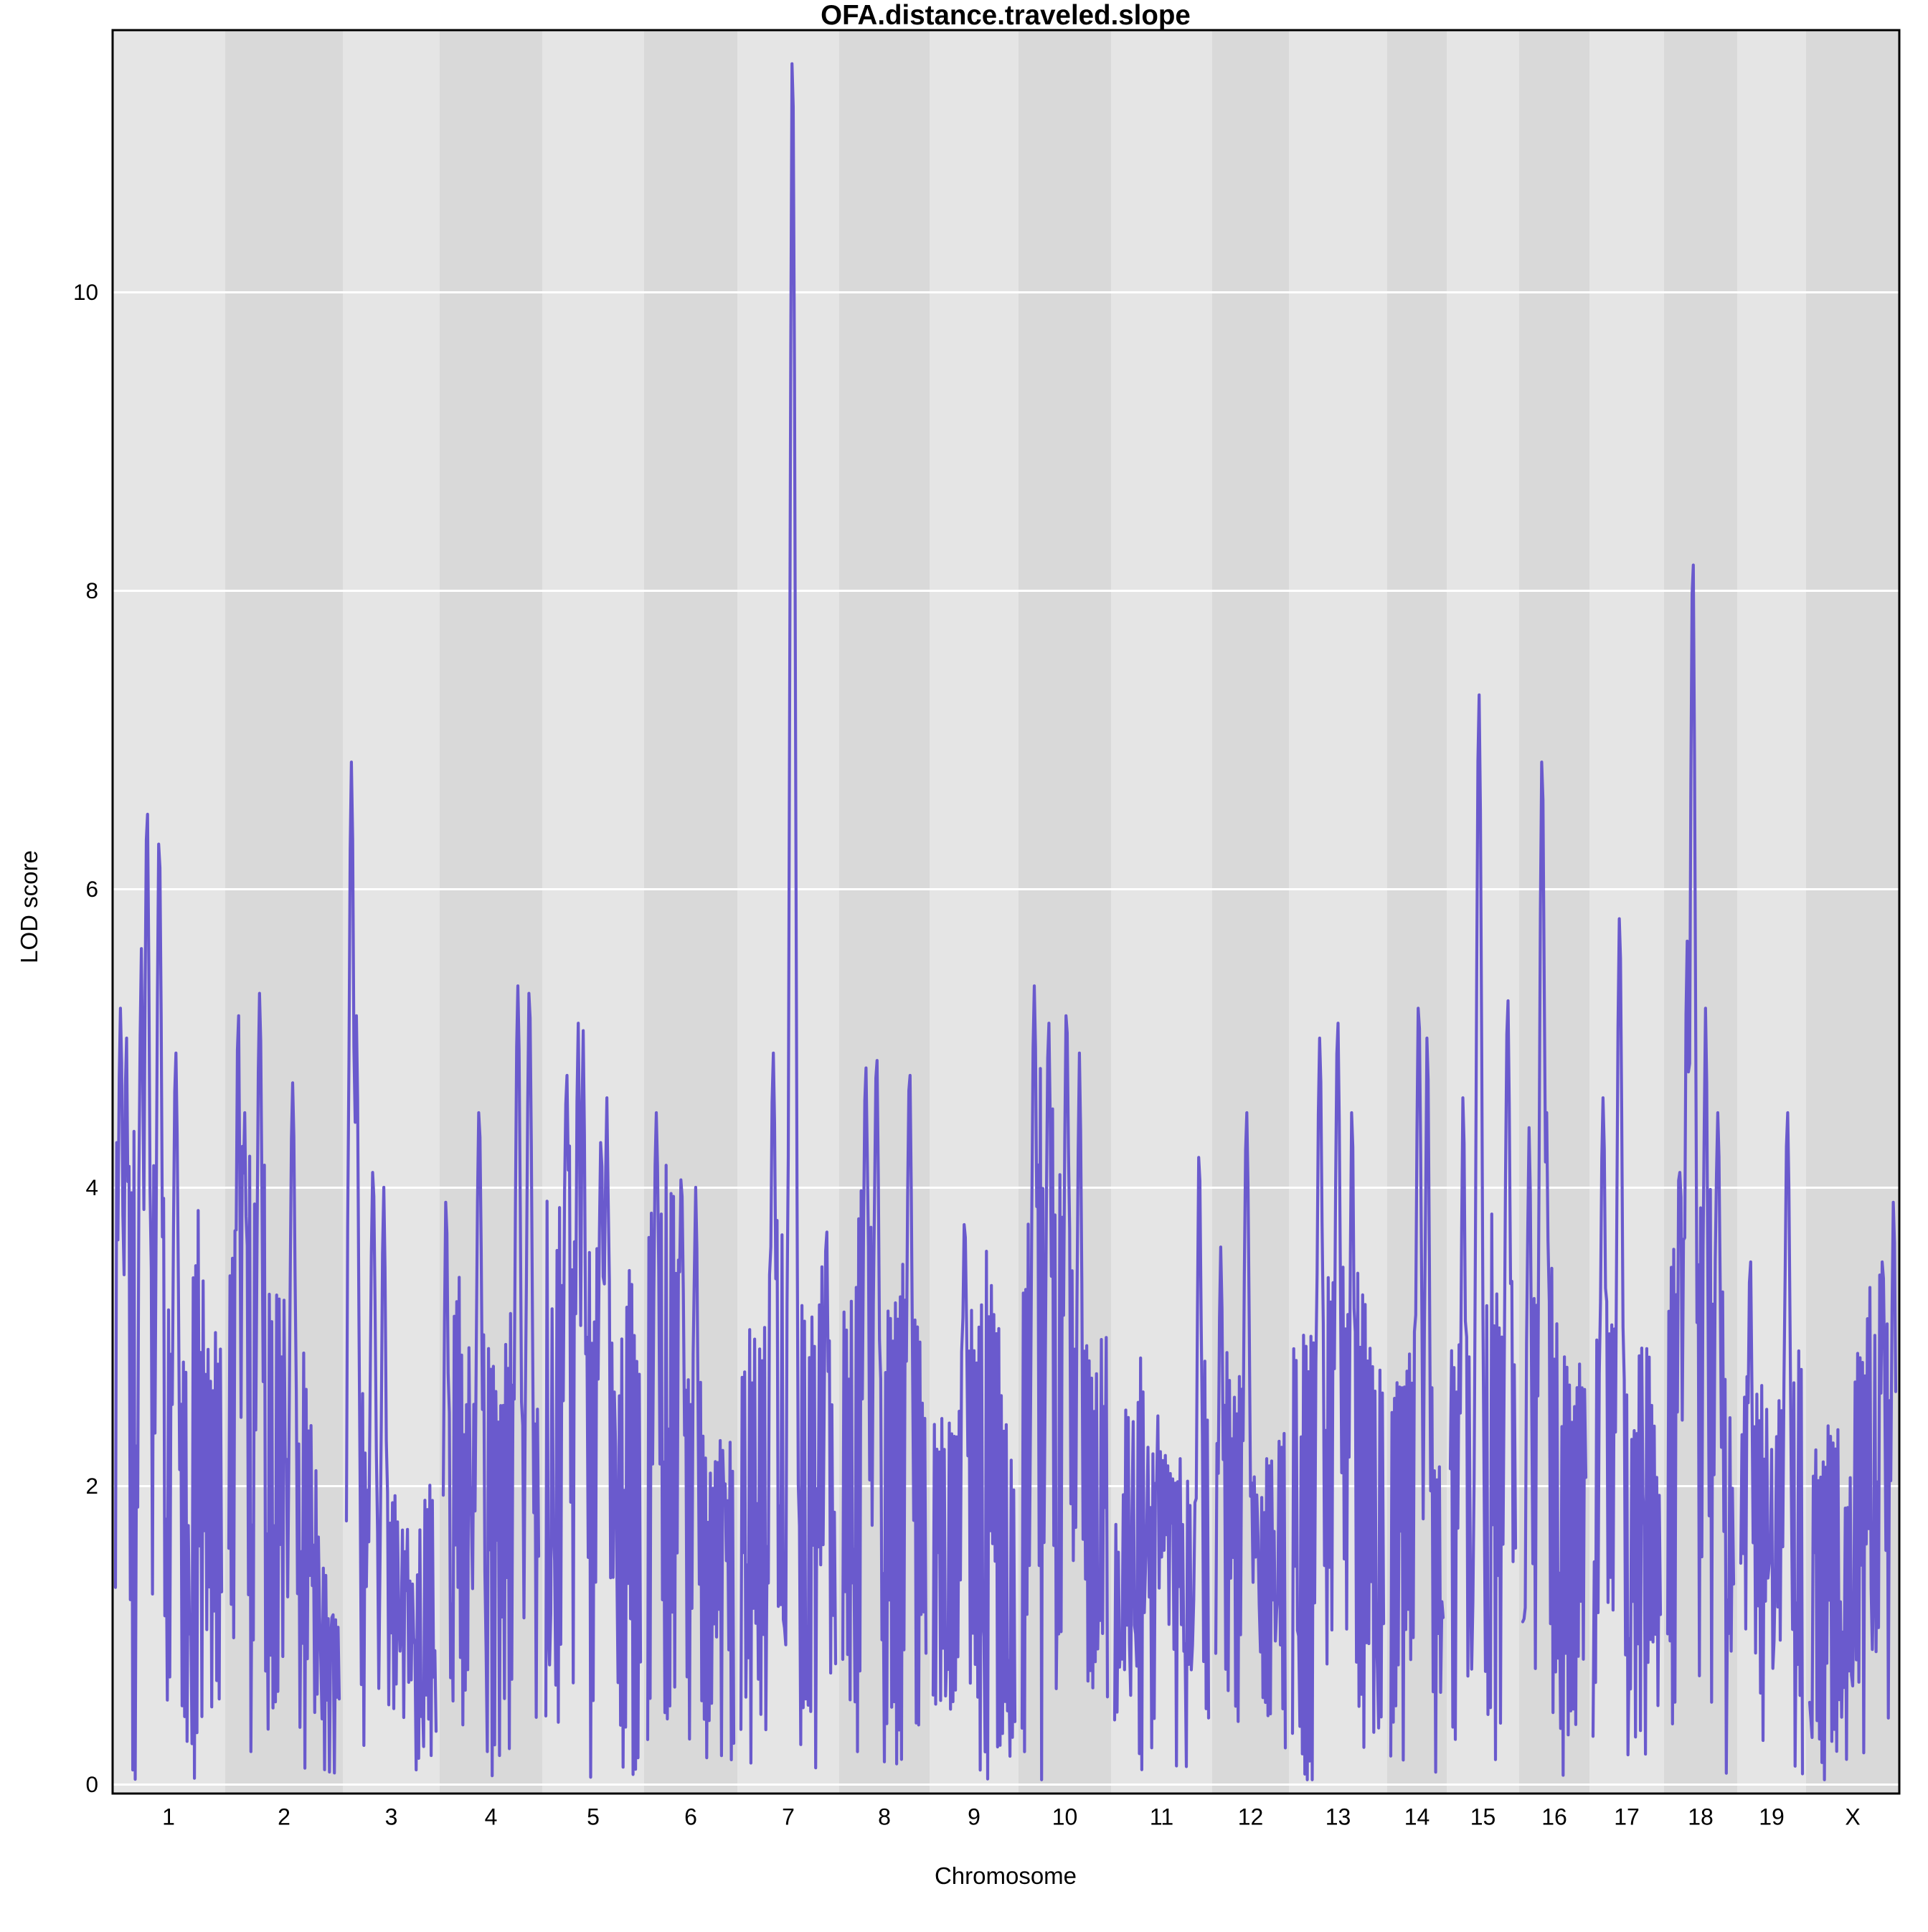 The height and width of the screenshot is (1932, 1928). Describe the element at coordinates (593, 1817) in the screenshot. I see `svg-text: 5` at that location.